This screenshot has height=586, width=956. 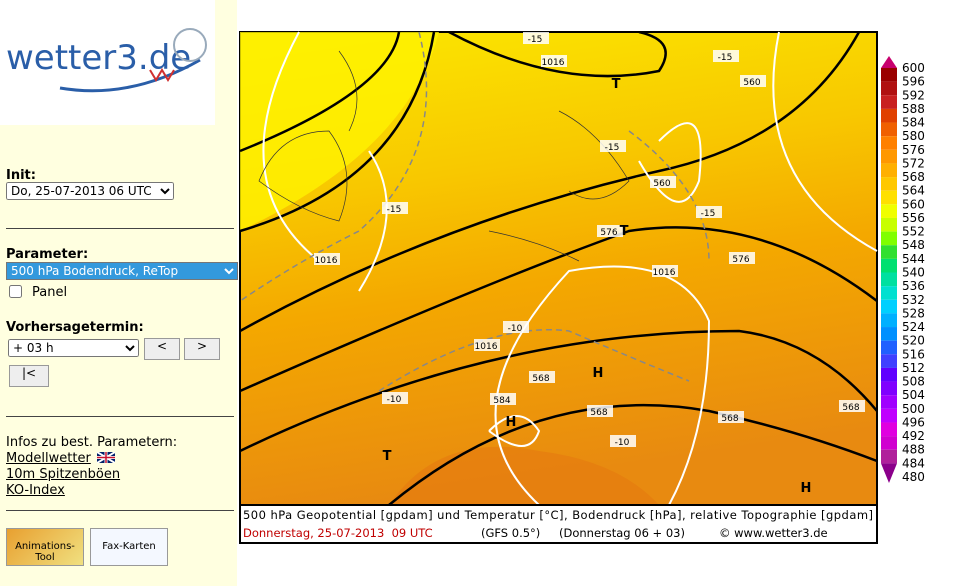 What do you see at coordinates (45, 547) in the screenshot?
I see `animation-button: Animations-Tool` at bounding box center [45, 547].